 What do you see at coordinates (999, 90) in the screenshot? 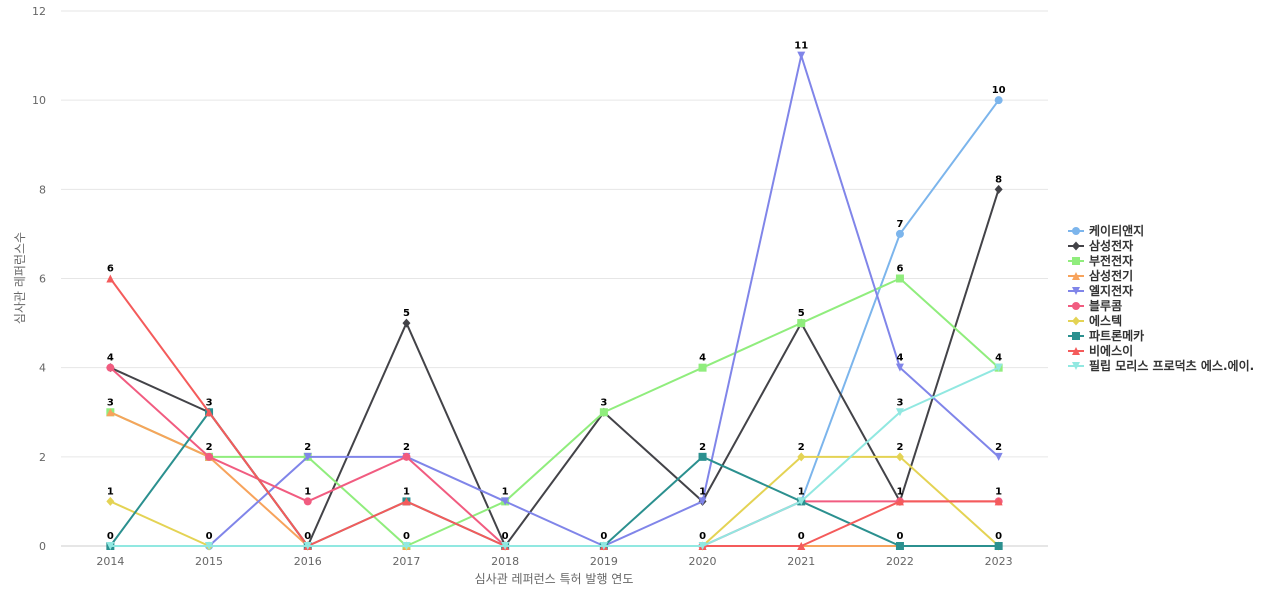
I see `data-label: 10` at bounding box center [999, 90].